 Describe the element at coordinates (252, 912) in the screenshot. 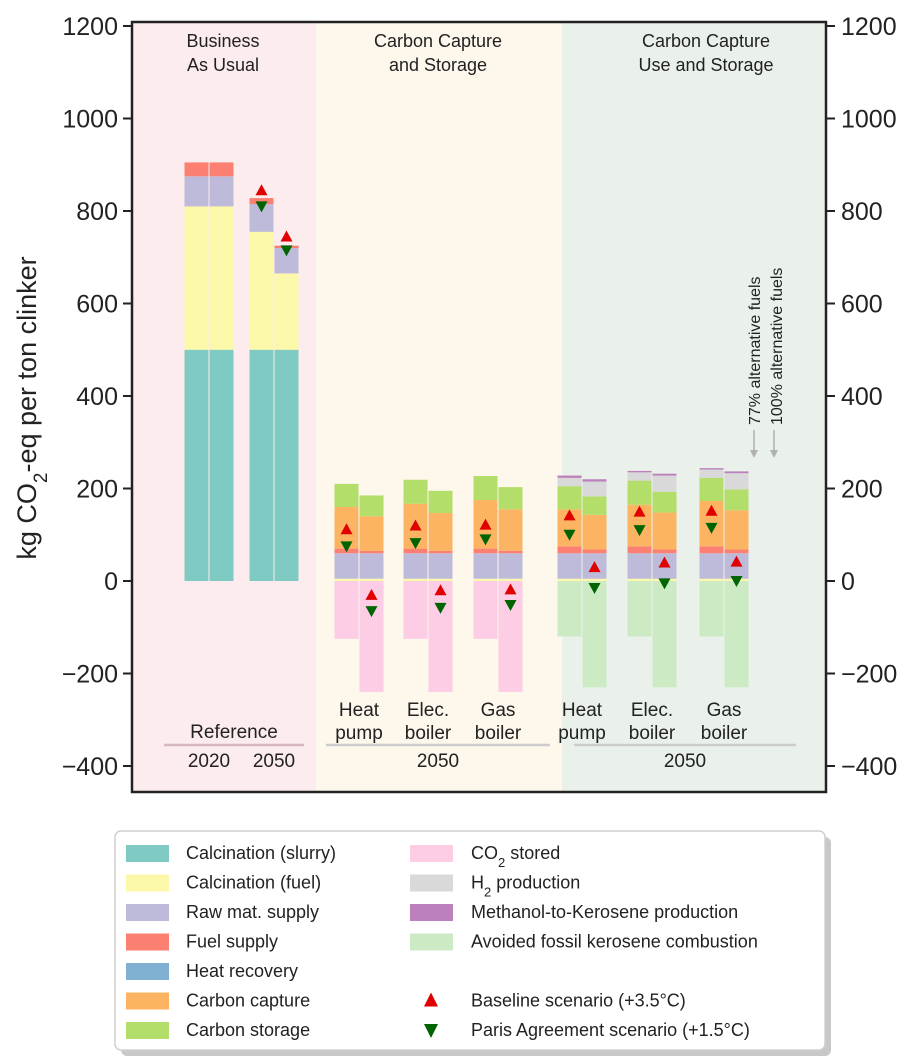

I see `legend-label: Raw mat. supply` at that location.